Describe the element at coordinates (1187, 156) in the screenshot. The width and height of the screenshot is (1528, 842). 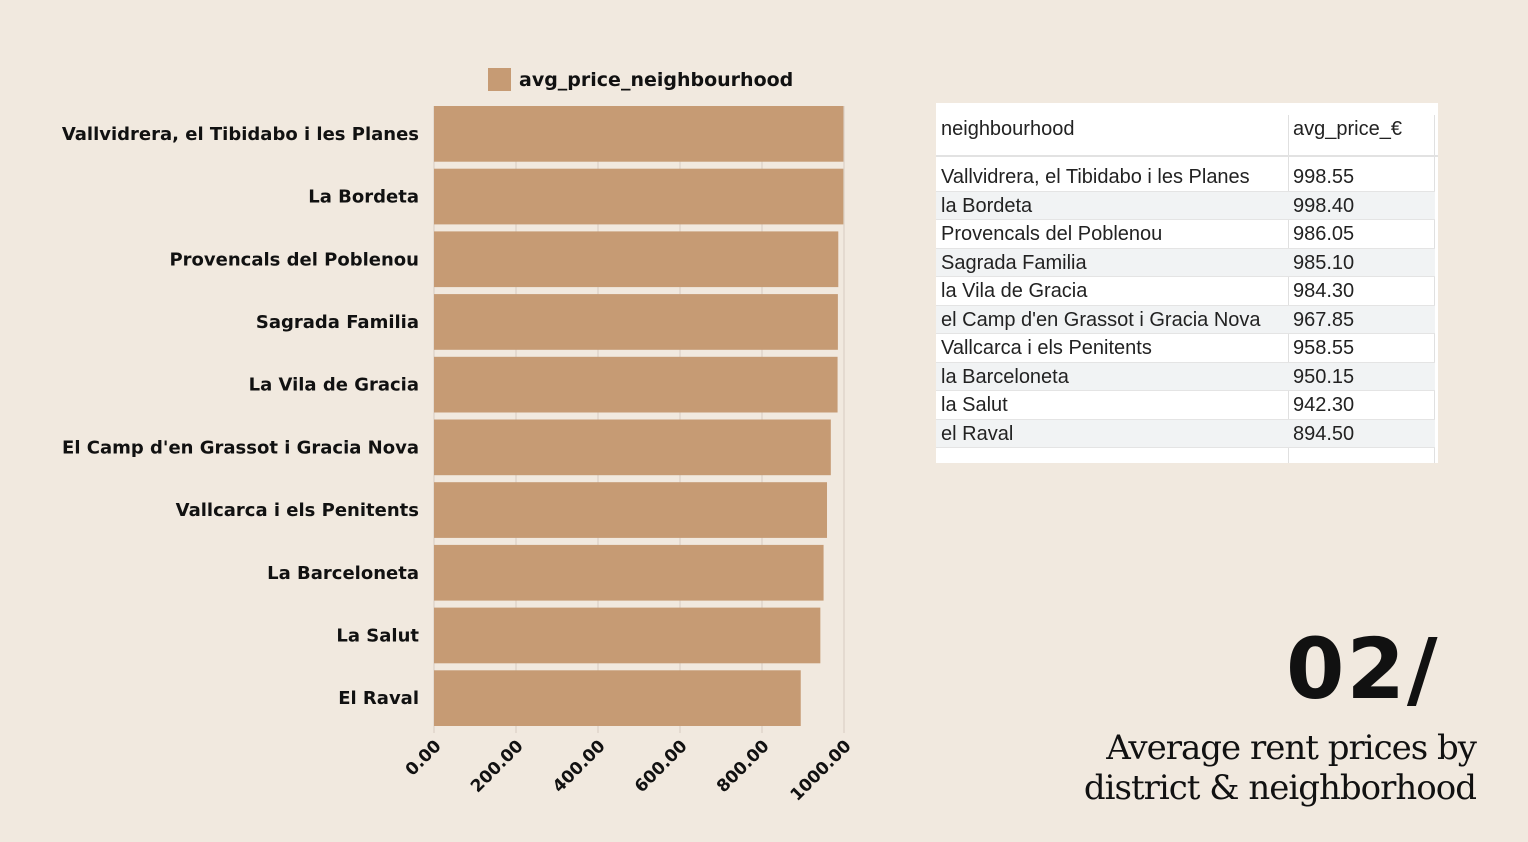
I see `header-divider` at that location.